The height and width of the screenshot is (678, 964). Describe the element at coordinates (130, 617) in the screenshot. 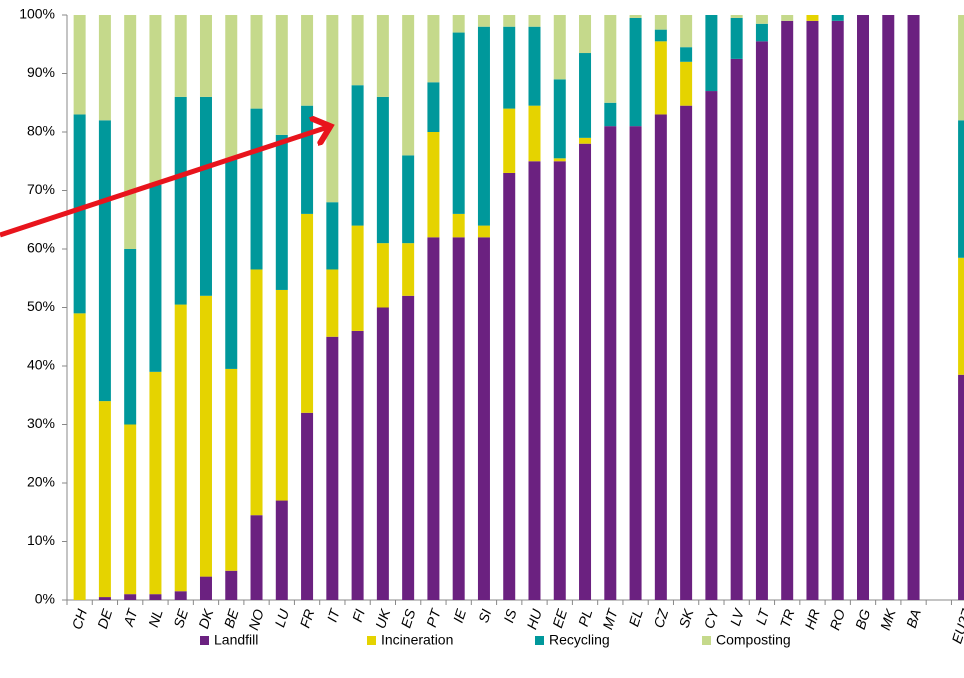

I see `x-tick-label: AT` at that location.